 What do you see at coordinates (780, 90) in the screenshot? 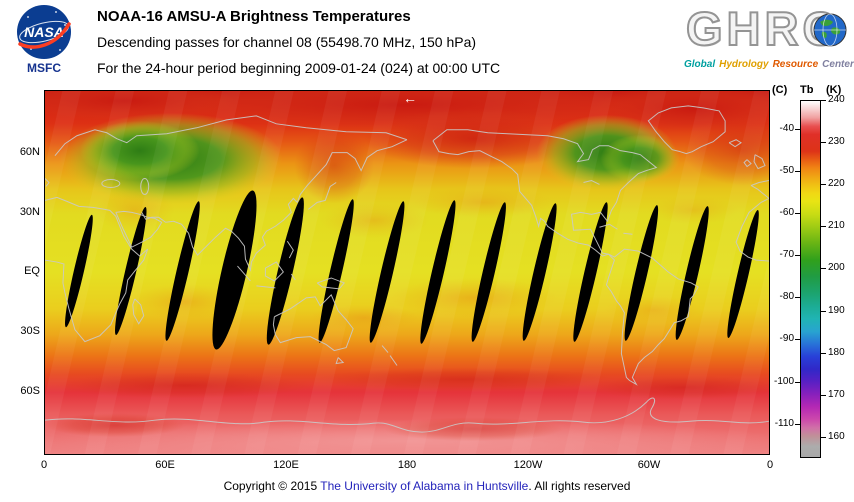
I see `colorbar-title-celsius: (C)` at bounding box center [780, 90].